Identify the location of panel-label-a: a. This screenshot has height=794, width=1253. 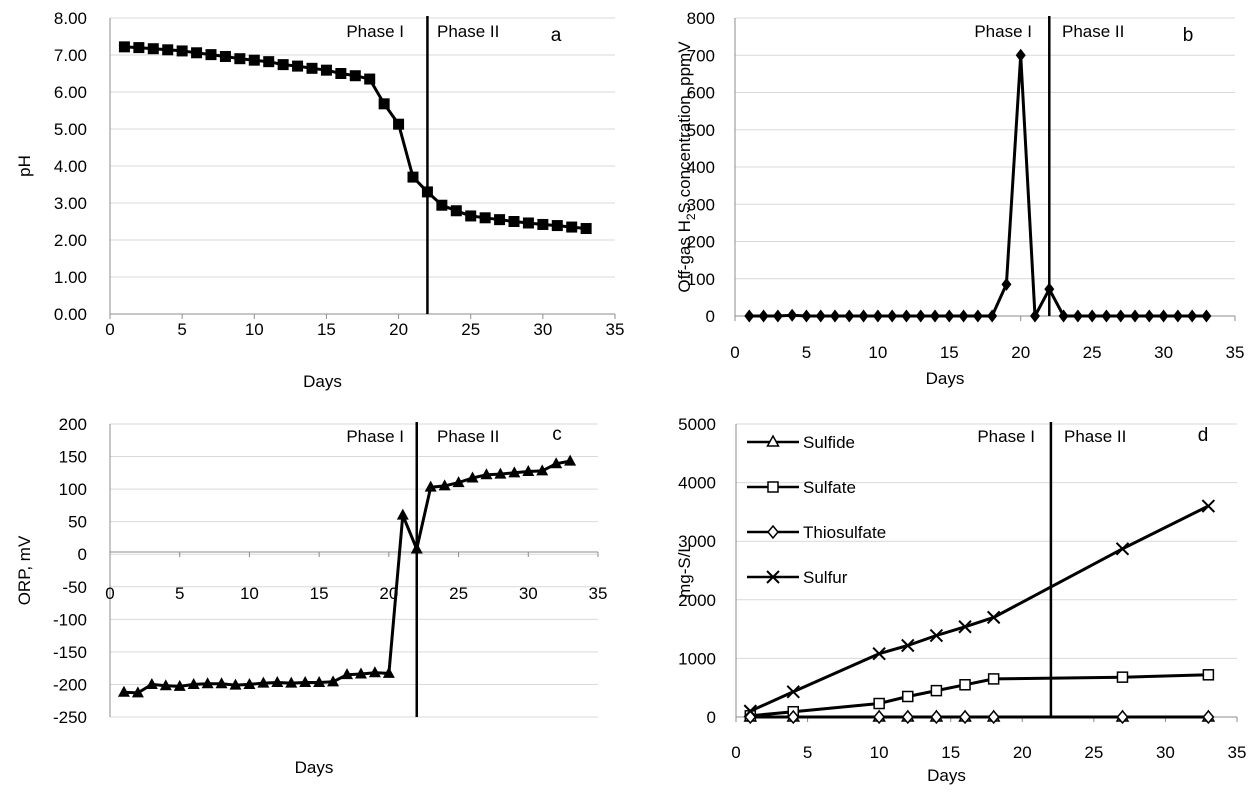
(556, 35).